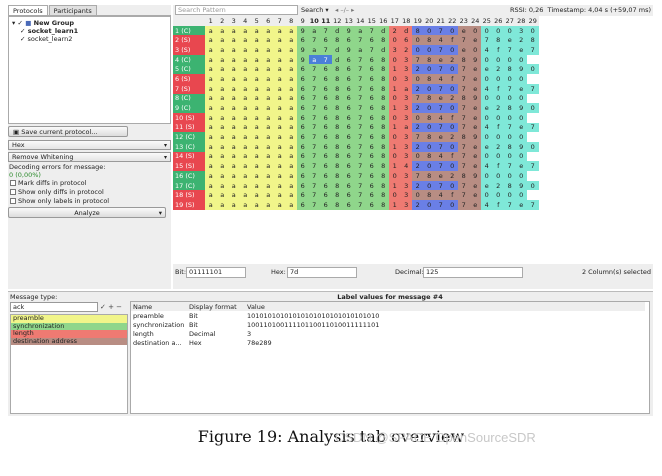 Image resolution: width=662 pixels, height=476 pixels. What do you see at coordinates (89, 183) in the screenshot?
I see `mark-diffs-check: Mark diffs in protocol` at bounding box center [89, 183].